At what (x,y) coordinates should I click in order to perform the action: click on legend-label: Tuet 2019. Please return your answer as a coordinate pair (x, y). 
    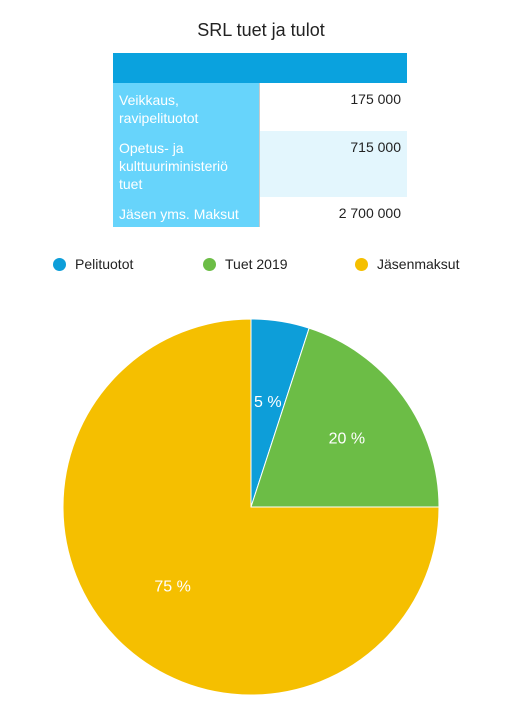
    Looking at the image, I should click on (256, 264).